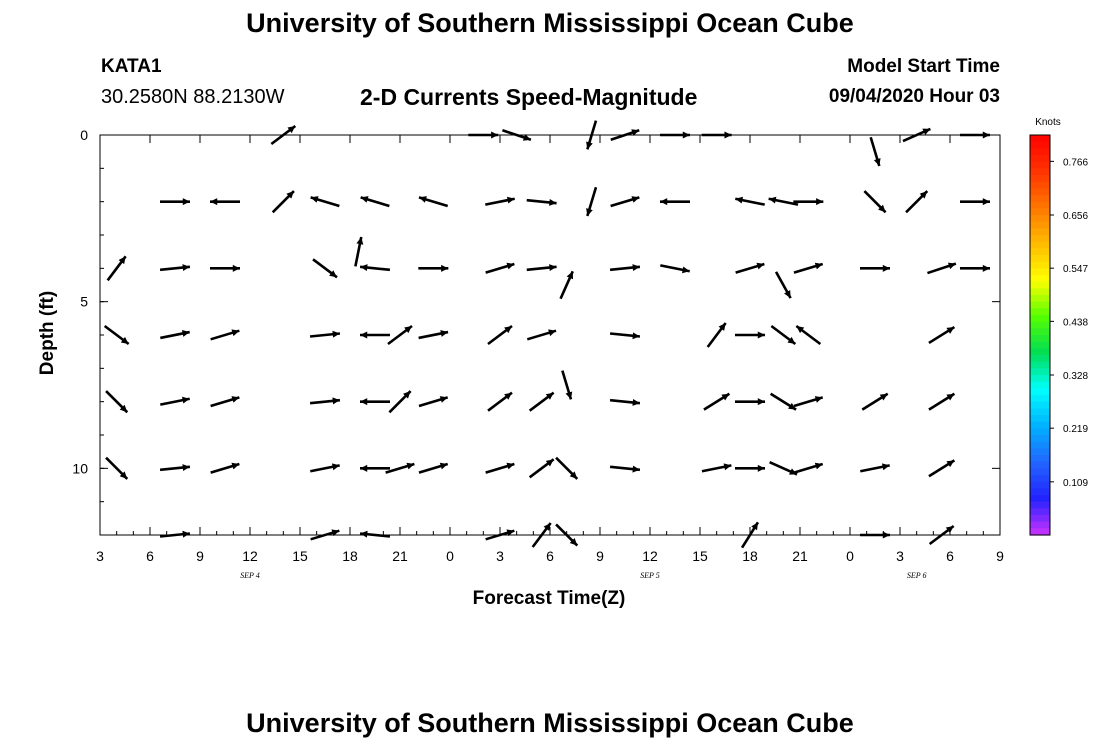 The image size is (1100, 750). Describe the element at coordinates (750, 556) in the screenshot. I see `x-tick-label: 18` at that location.